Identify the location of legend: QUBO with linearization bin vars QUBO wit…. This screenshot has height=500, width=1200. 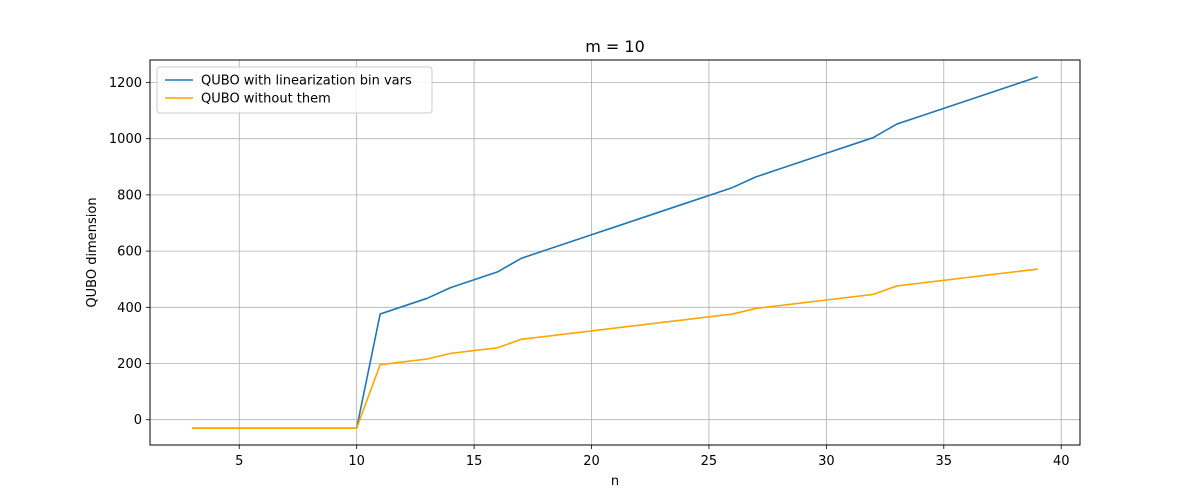
(294, 90).